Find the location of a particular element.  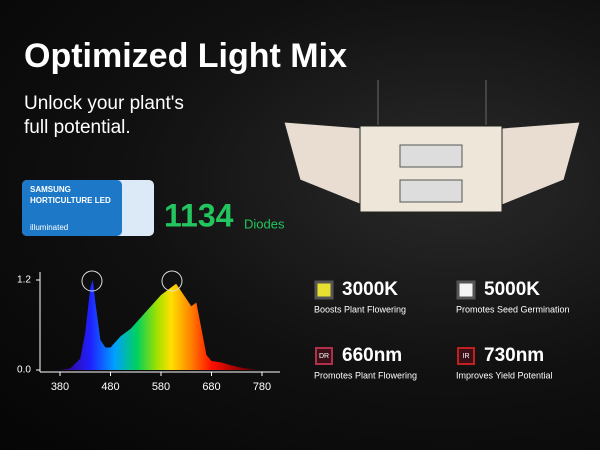

badge-line: HORTICULTURE LED is located at coordinates (70, 200).